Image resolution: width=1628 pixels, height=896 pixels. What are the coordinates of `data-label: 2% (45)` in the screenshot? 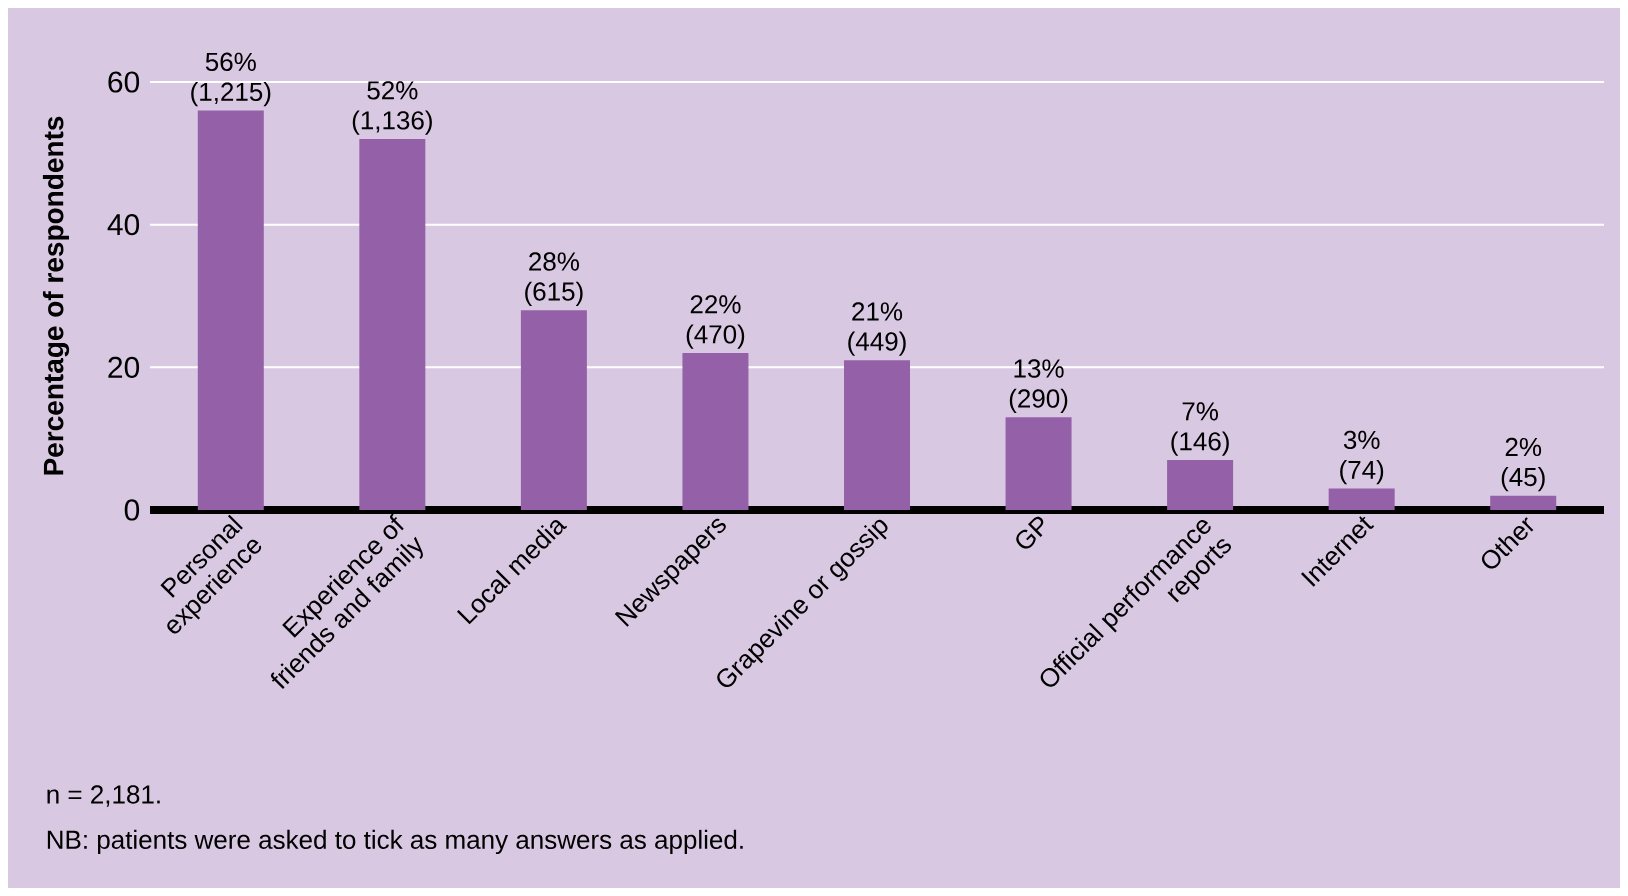 It's located at (1523, 464).